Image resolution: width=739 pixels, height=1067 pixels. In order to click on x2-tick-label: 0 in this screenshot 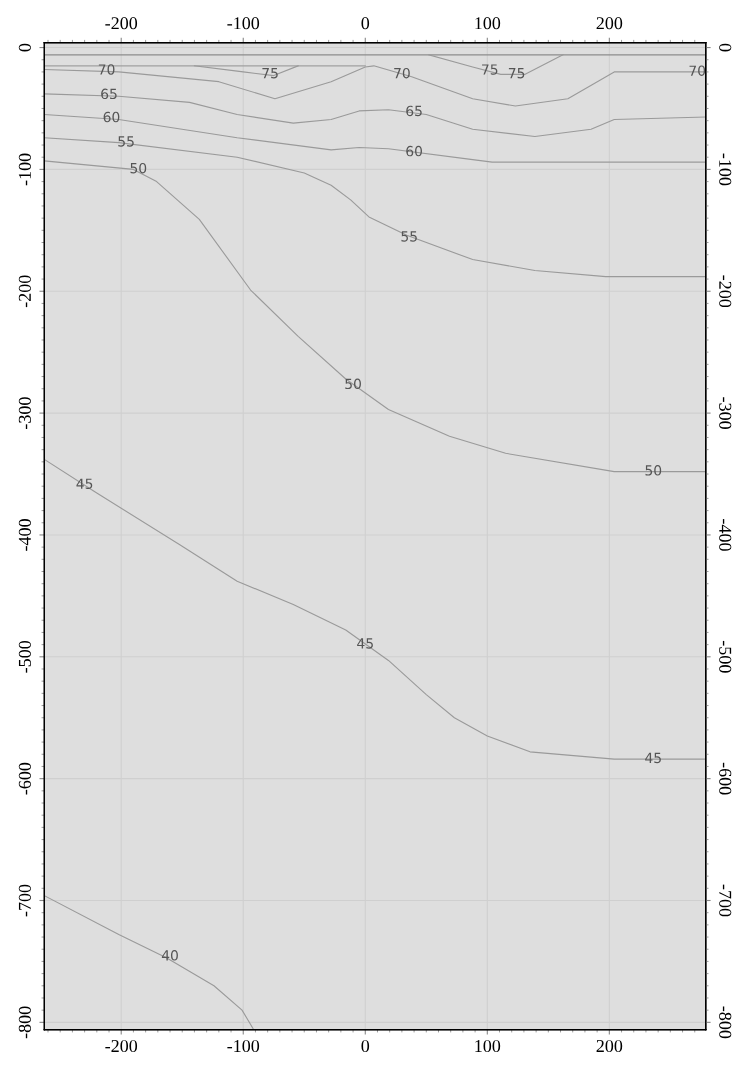, I will do `click(365, 23)`.